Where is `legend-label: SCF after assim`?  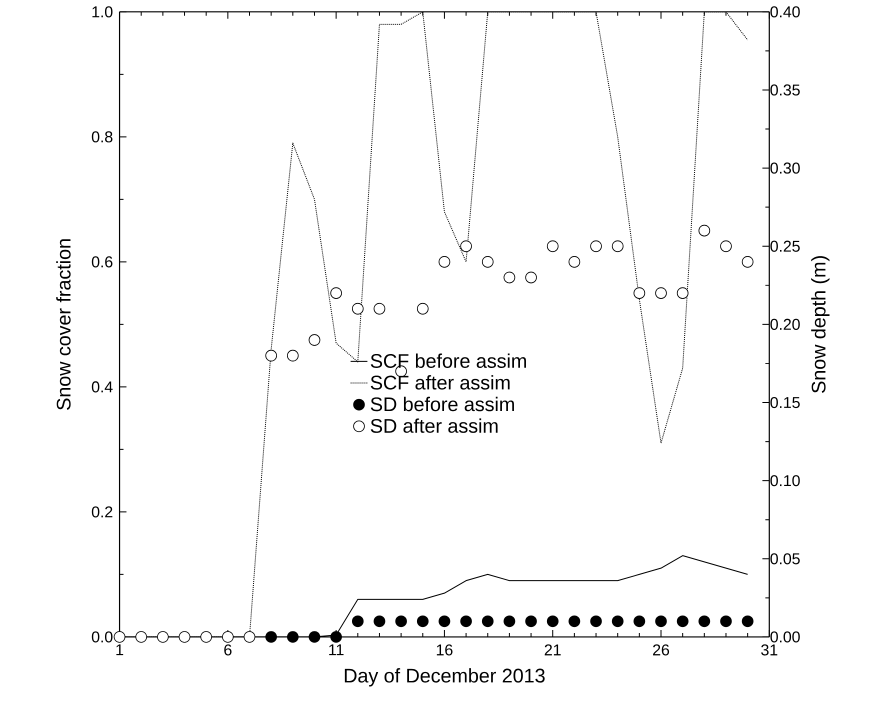 legend-label: SCF after assim is located at coordinates (440, 382).